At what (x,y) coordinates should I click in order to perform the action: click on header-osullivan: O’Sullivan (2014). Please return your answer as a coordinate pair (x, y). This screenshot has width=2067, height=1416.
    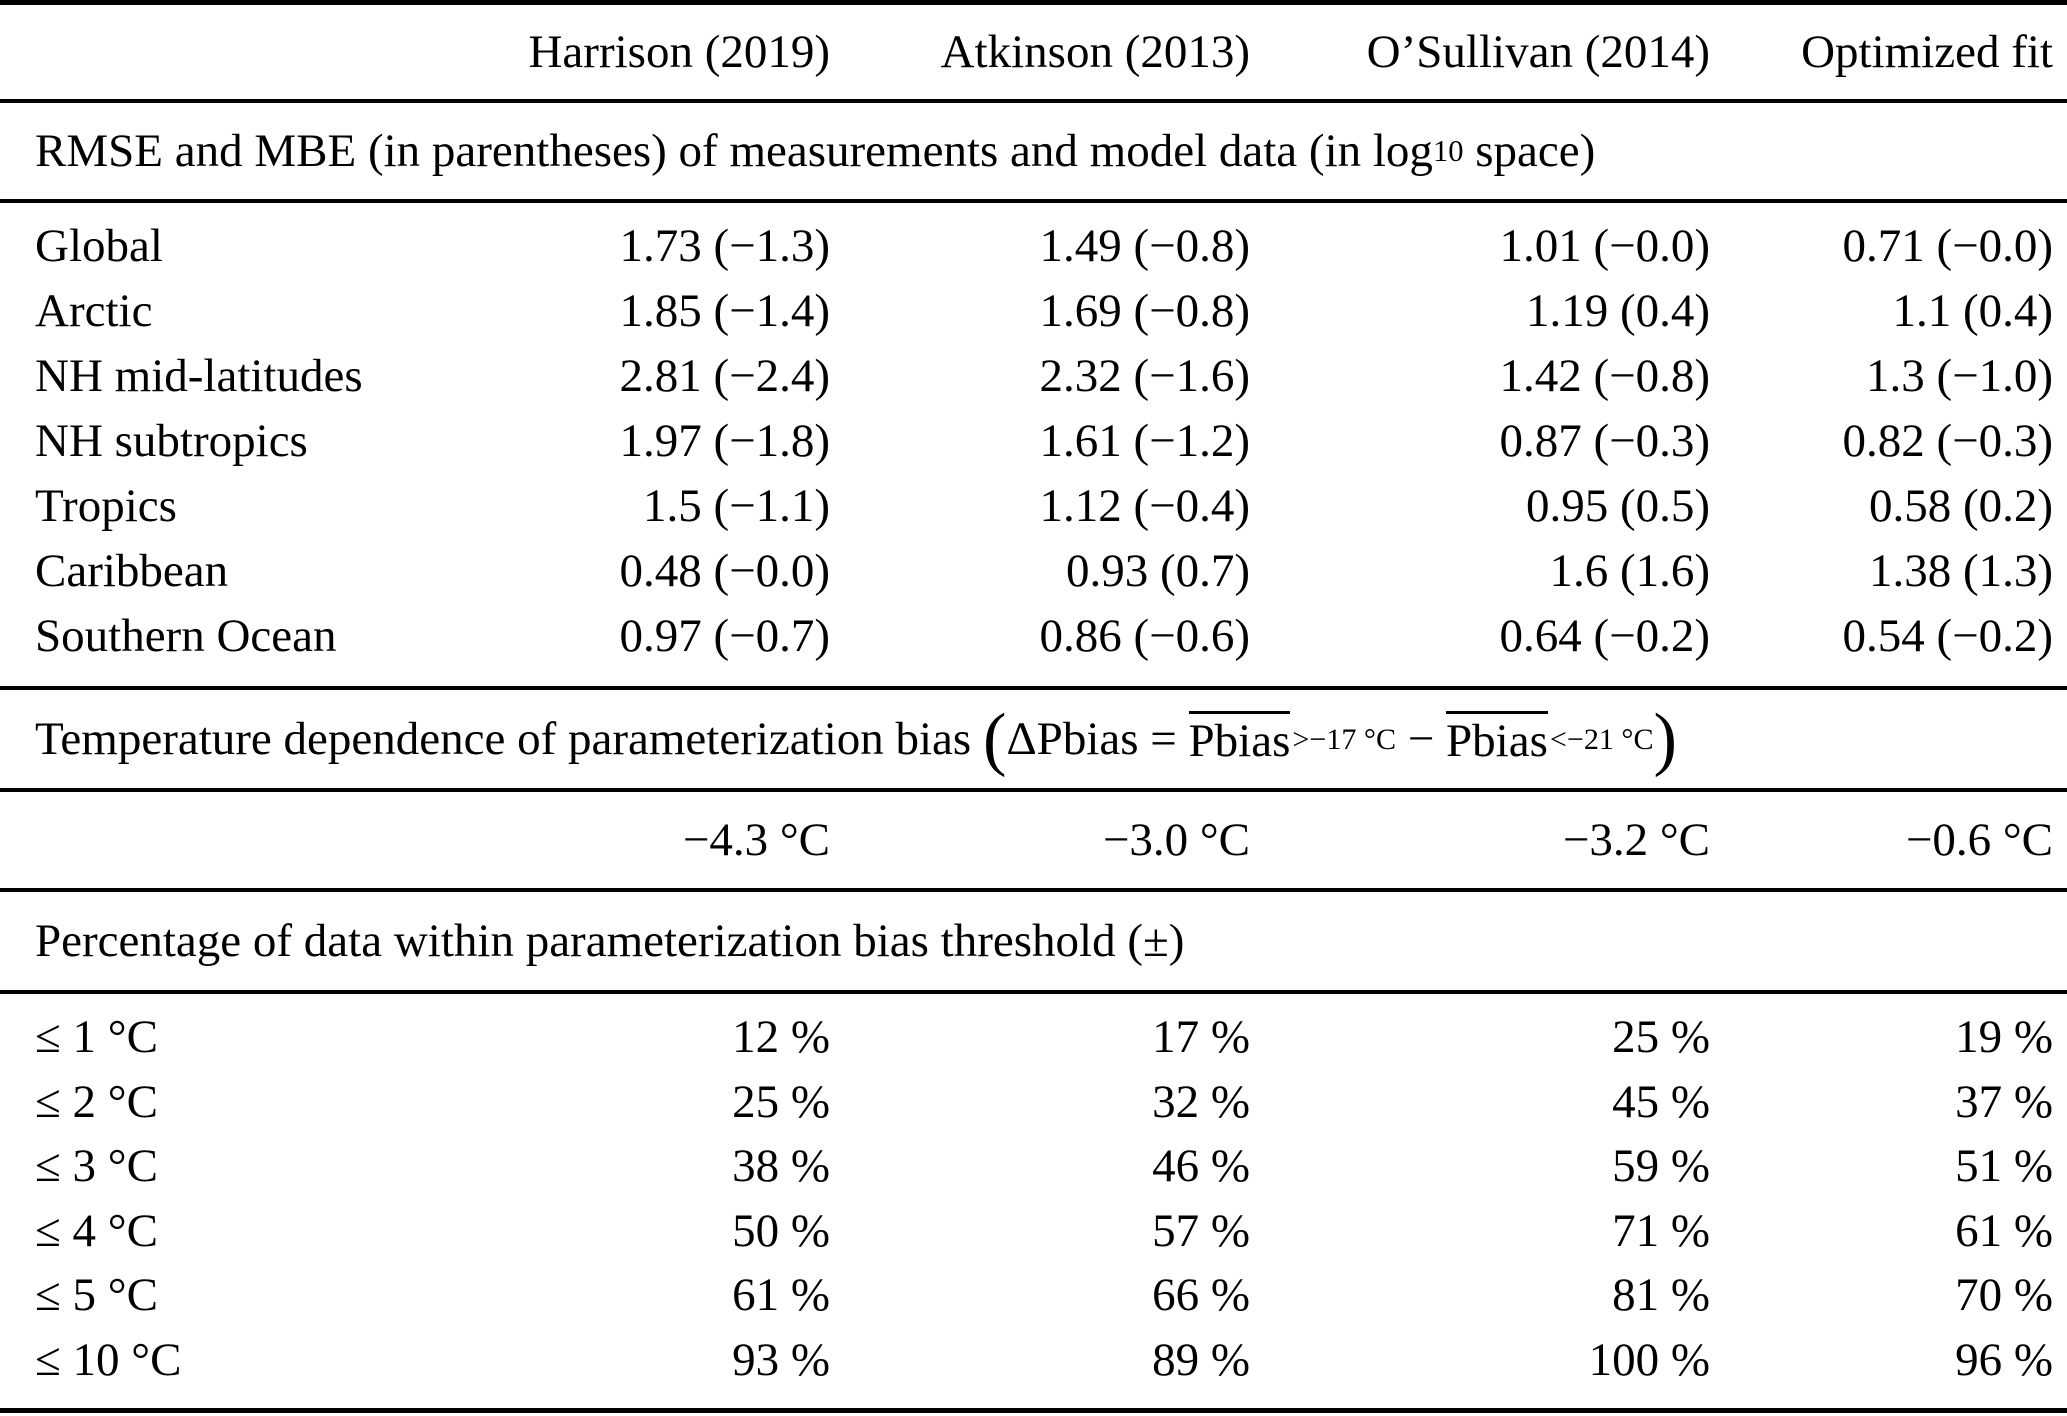
    Looking at the image, I should click on (1538, 52).